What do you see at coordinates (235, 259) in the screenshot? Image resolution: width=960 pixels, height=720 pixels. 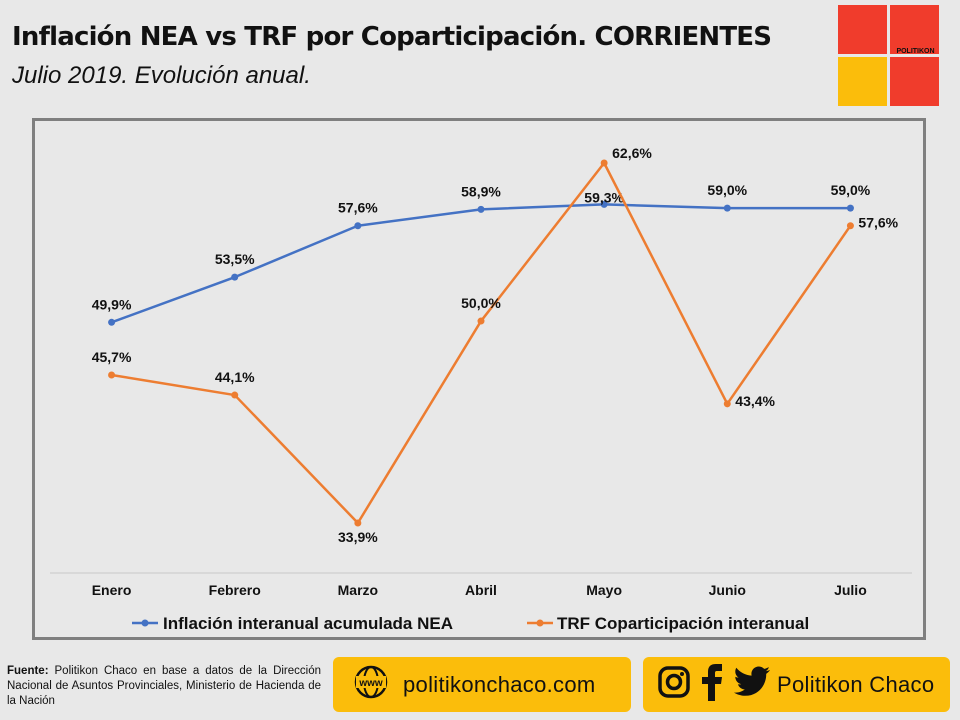 I see `data-label: 53,5%` at bounding box center [235, 259].